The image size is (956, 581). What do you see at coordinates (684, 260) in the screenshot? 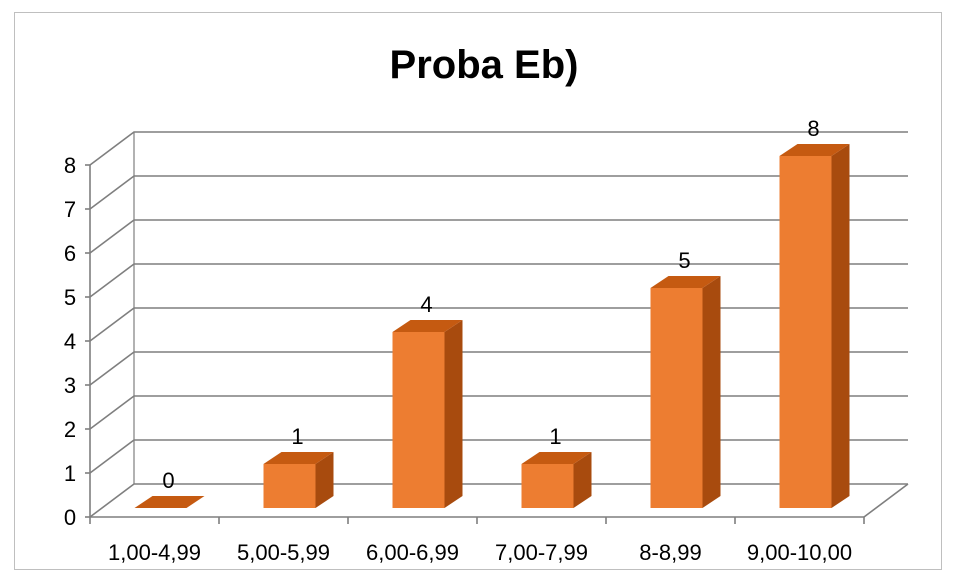
I see `data-label: 5` at bounding box center [684, 260].